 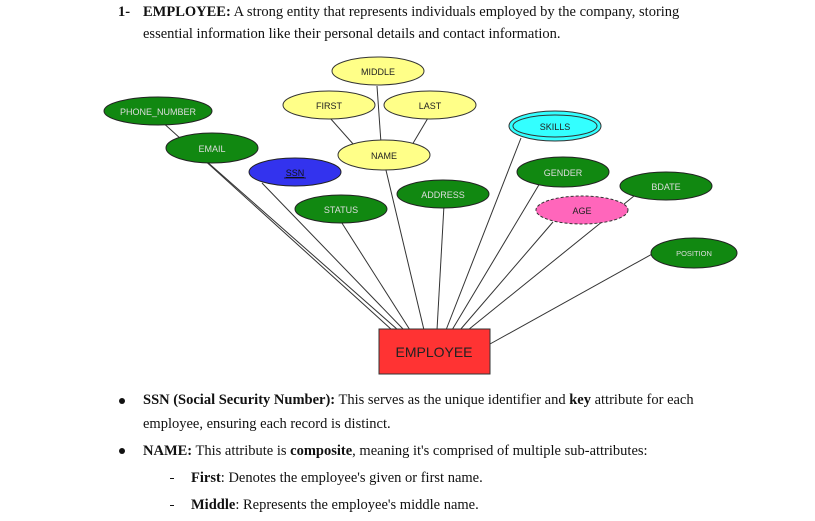 I want to click on attribute-phone-number: PHONE_NUMBER, so click(x=158, y=111).